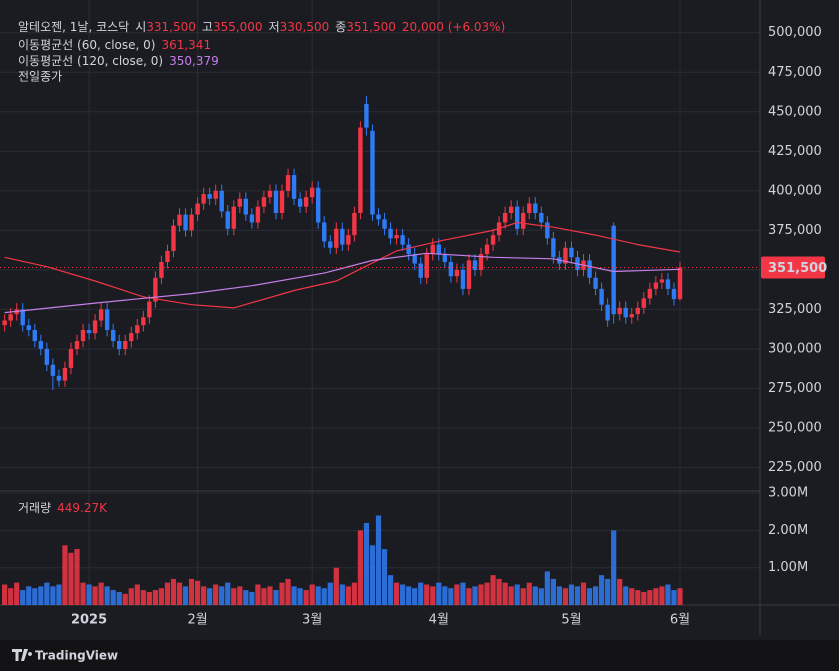  What do you see at coordinates (22, 655) in the screenshot?
I see `brand-logo` at bounding box center [22, 655].